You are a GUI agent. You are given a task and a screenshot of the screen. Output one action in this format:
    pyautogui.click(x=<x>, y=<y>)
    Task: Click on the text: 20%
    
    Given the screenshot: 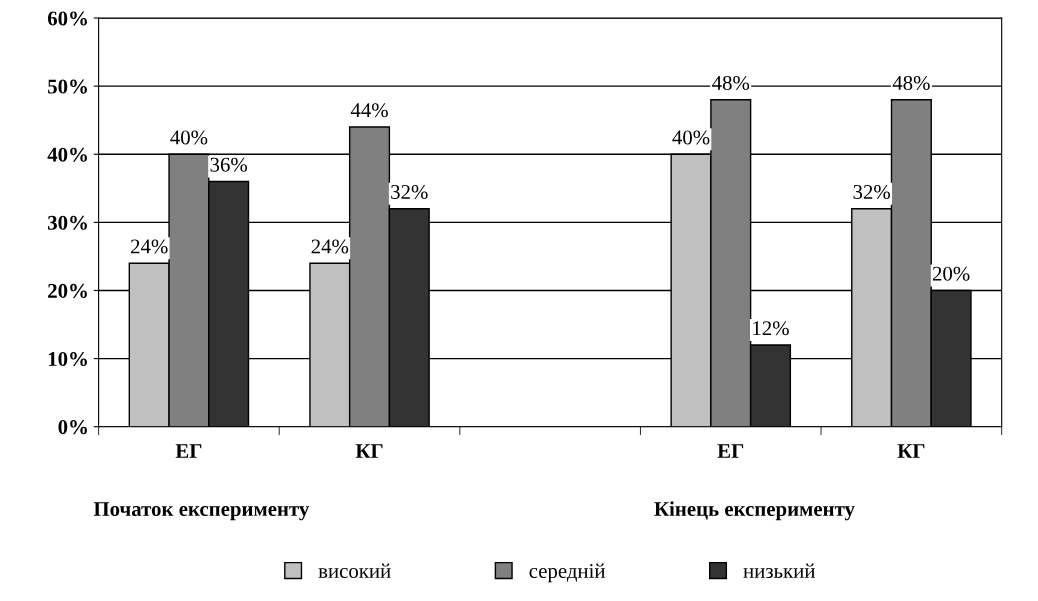 What is the action you would take?
    pyautogui.click(x=951, y=273)
    